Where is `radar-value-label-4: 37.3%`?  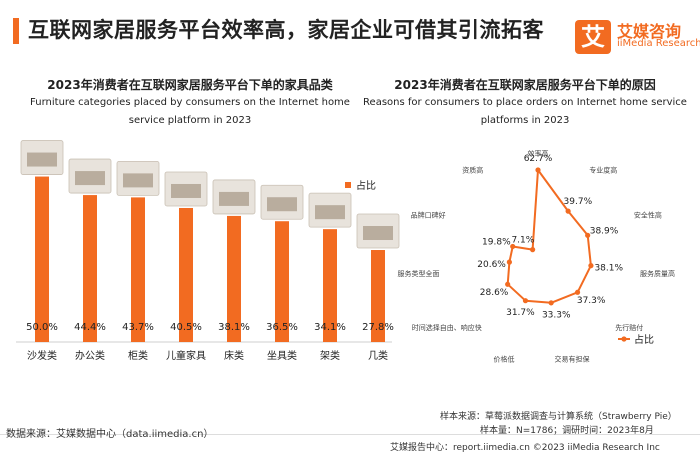 radar-value-label-4: 37.3% is located at coordinates (591, 301).